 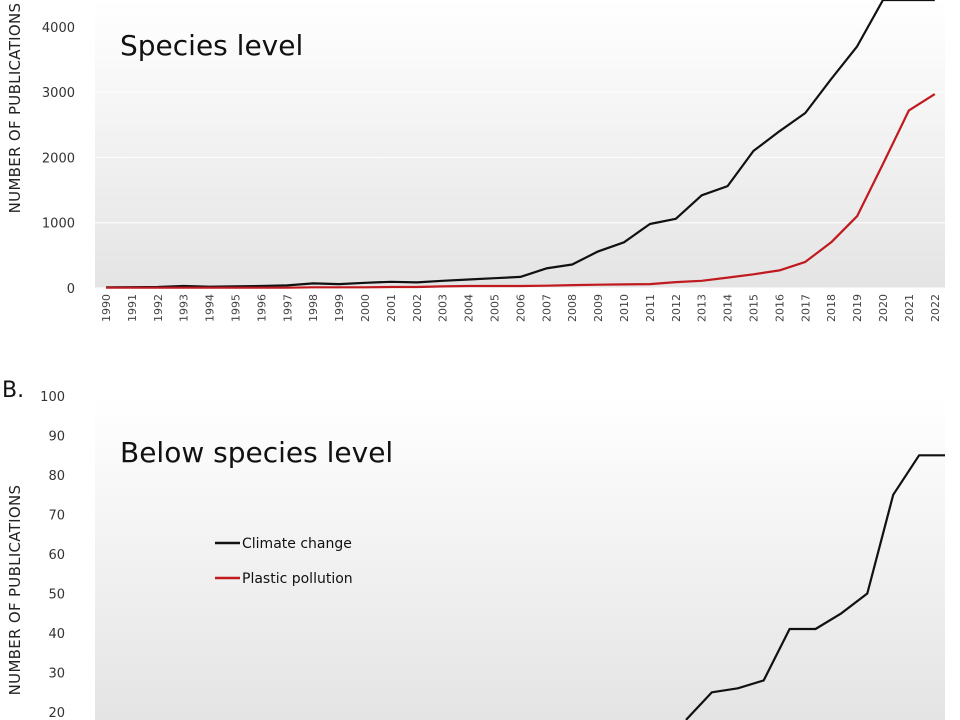 What do you see at coordinates (728, 308) in the screenshot?
I see `x-tick-label: 2014` at bounding box center [728, 308].